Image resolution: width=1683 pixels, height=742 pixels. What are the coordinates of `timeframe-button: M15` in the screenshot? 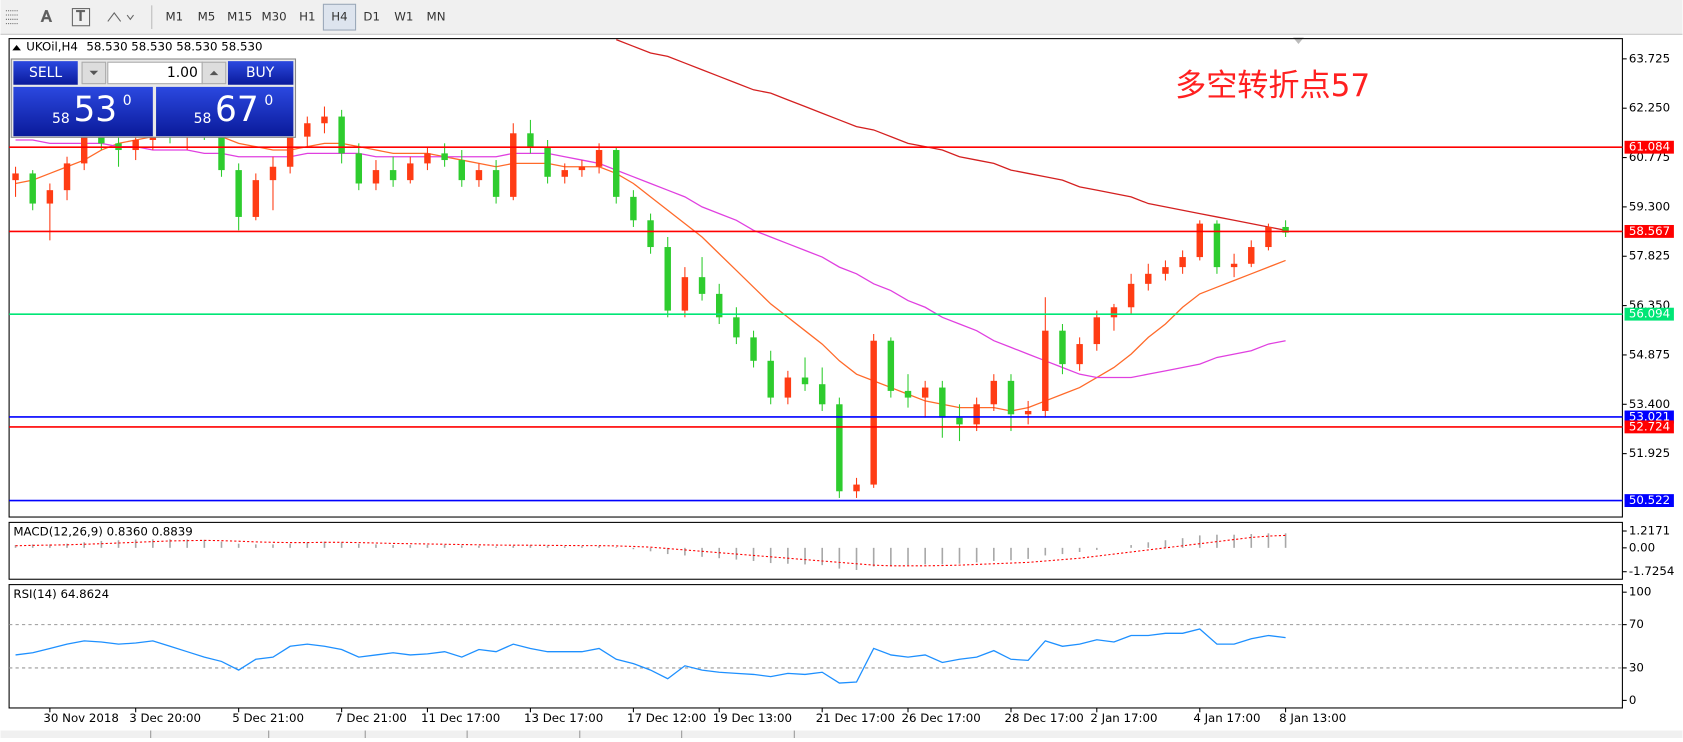 It's located at (239, 17).